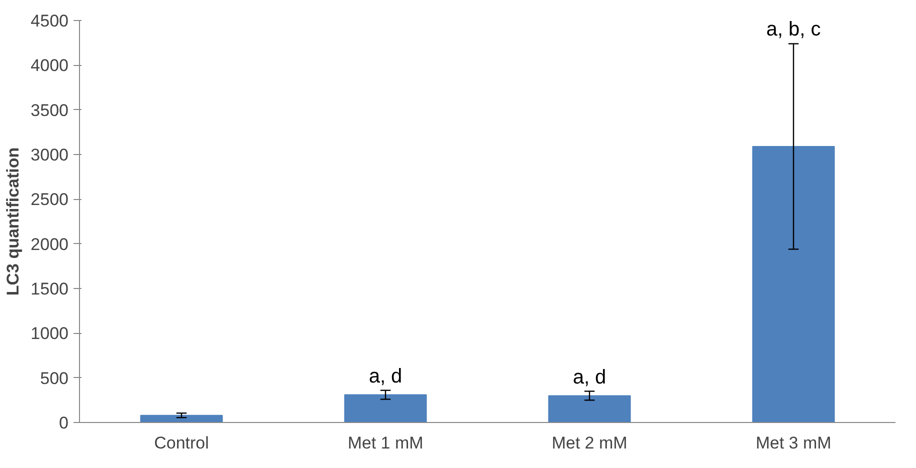 This screenshot has width=916, height=468. Describe the element at coordinates (49, 200) in the screenshot. I see `y-tick-label: 2500` at that location.